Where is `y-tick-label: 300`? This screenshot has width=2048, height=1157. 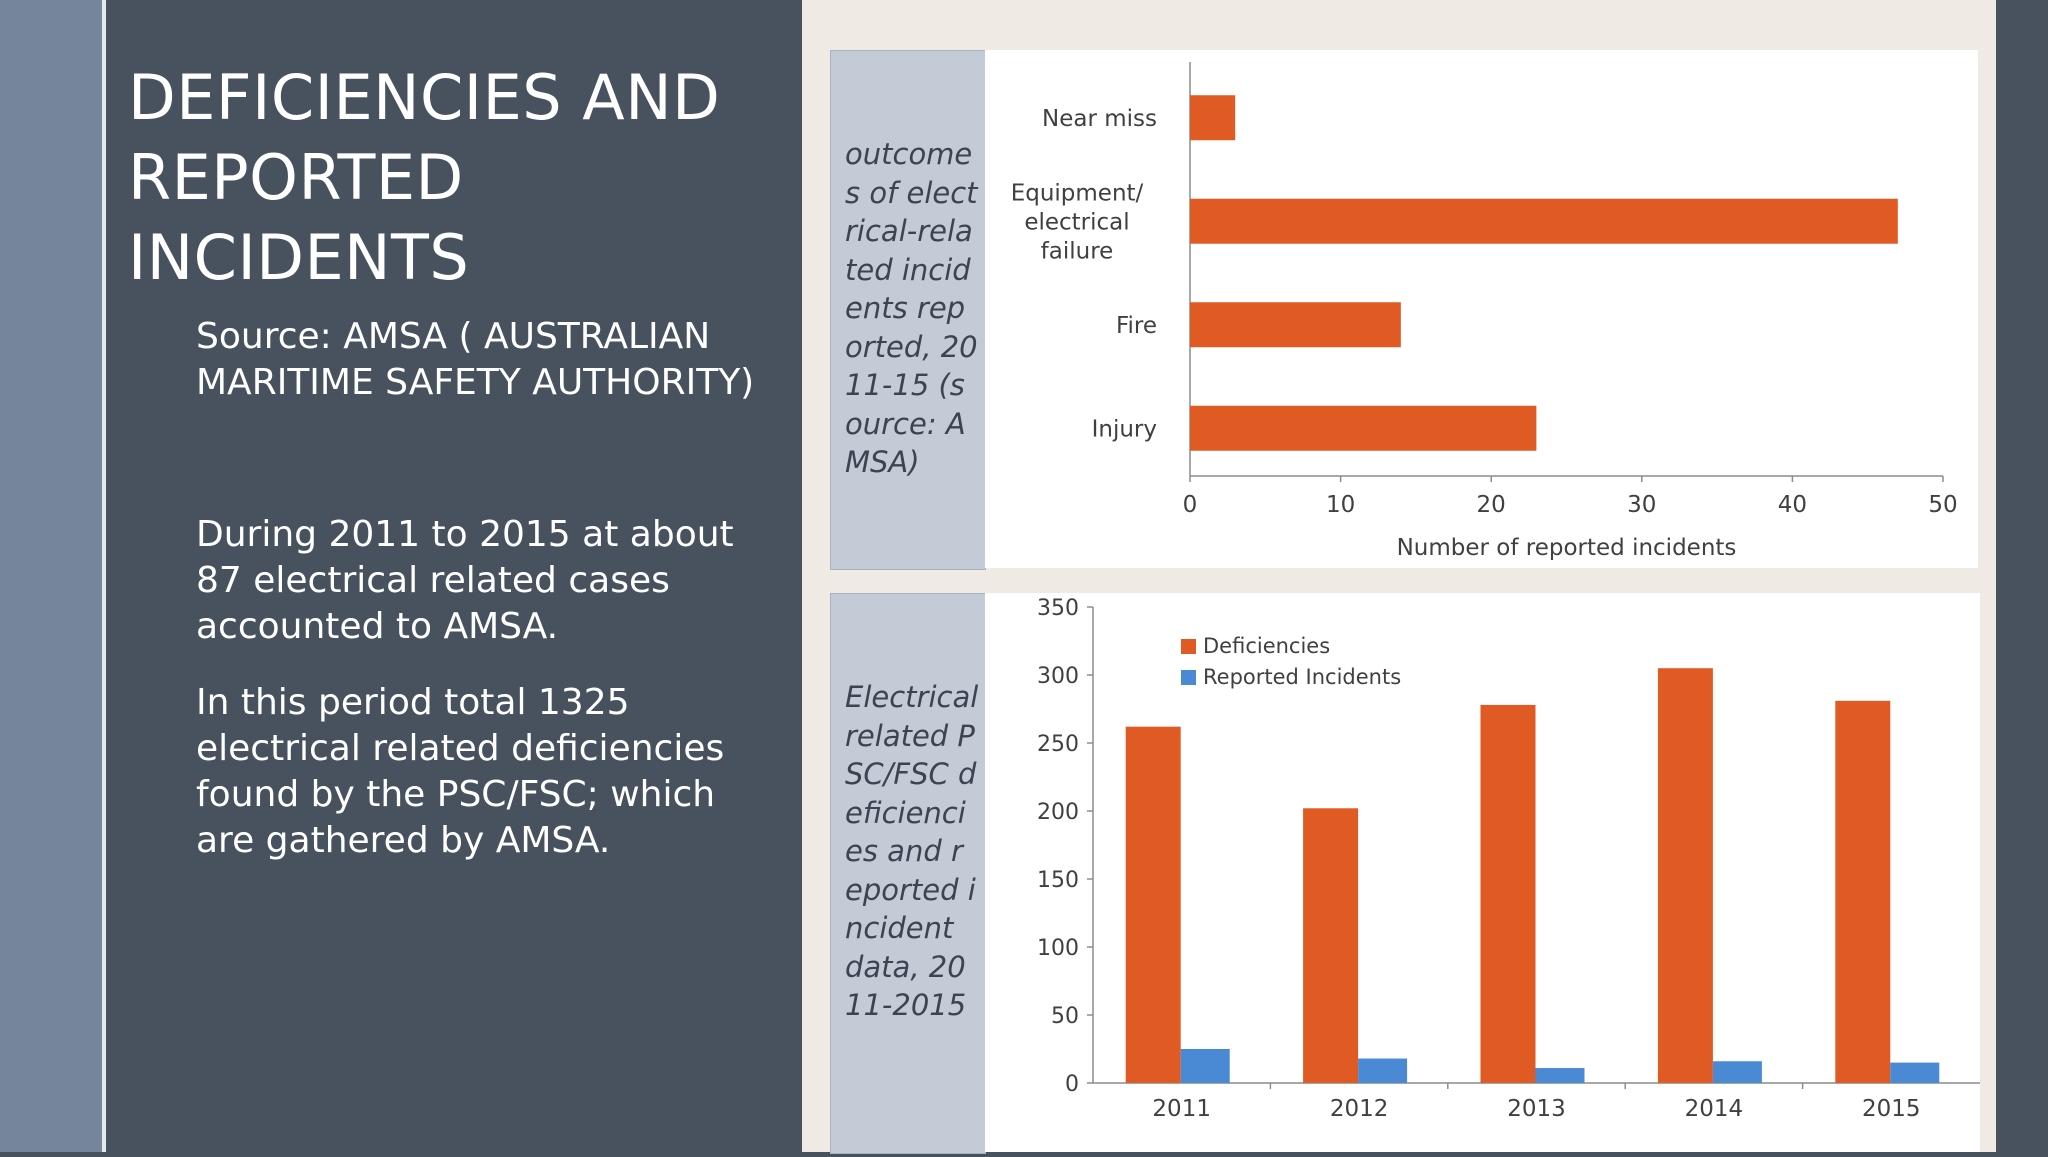
y-tick-label: 300 is located at coordinates (1058, 676).